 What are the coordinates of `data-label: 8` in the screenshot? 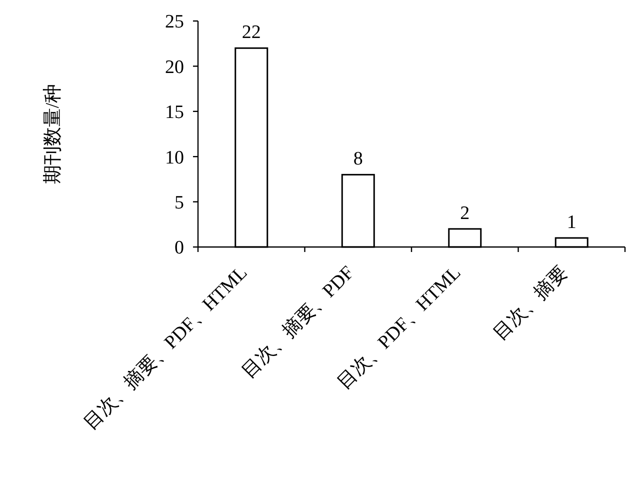 It's located at (358, 159).